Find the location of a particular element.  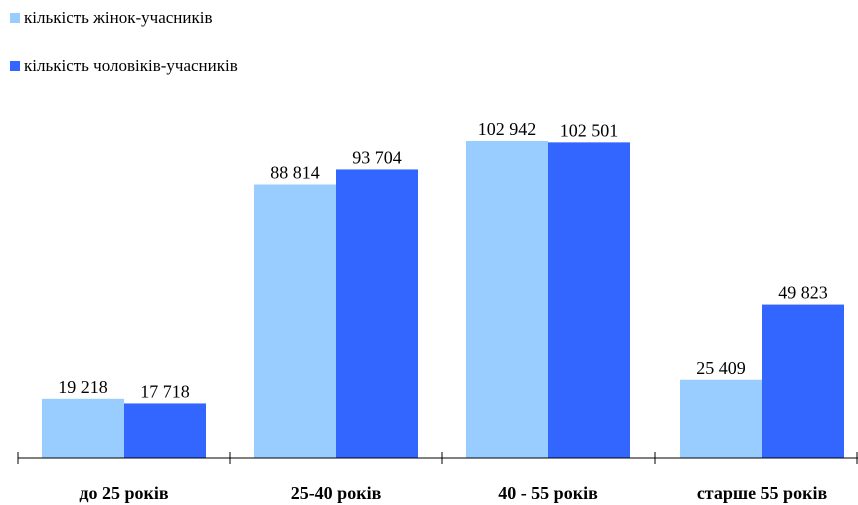

legend-item-women: кількість жінок-учасників is located at coordinates (124, 18).